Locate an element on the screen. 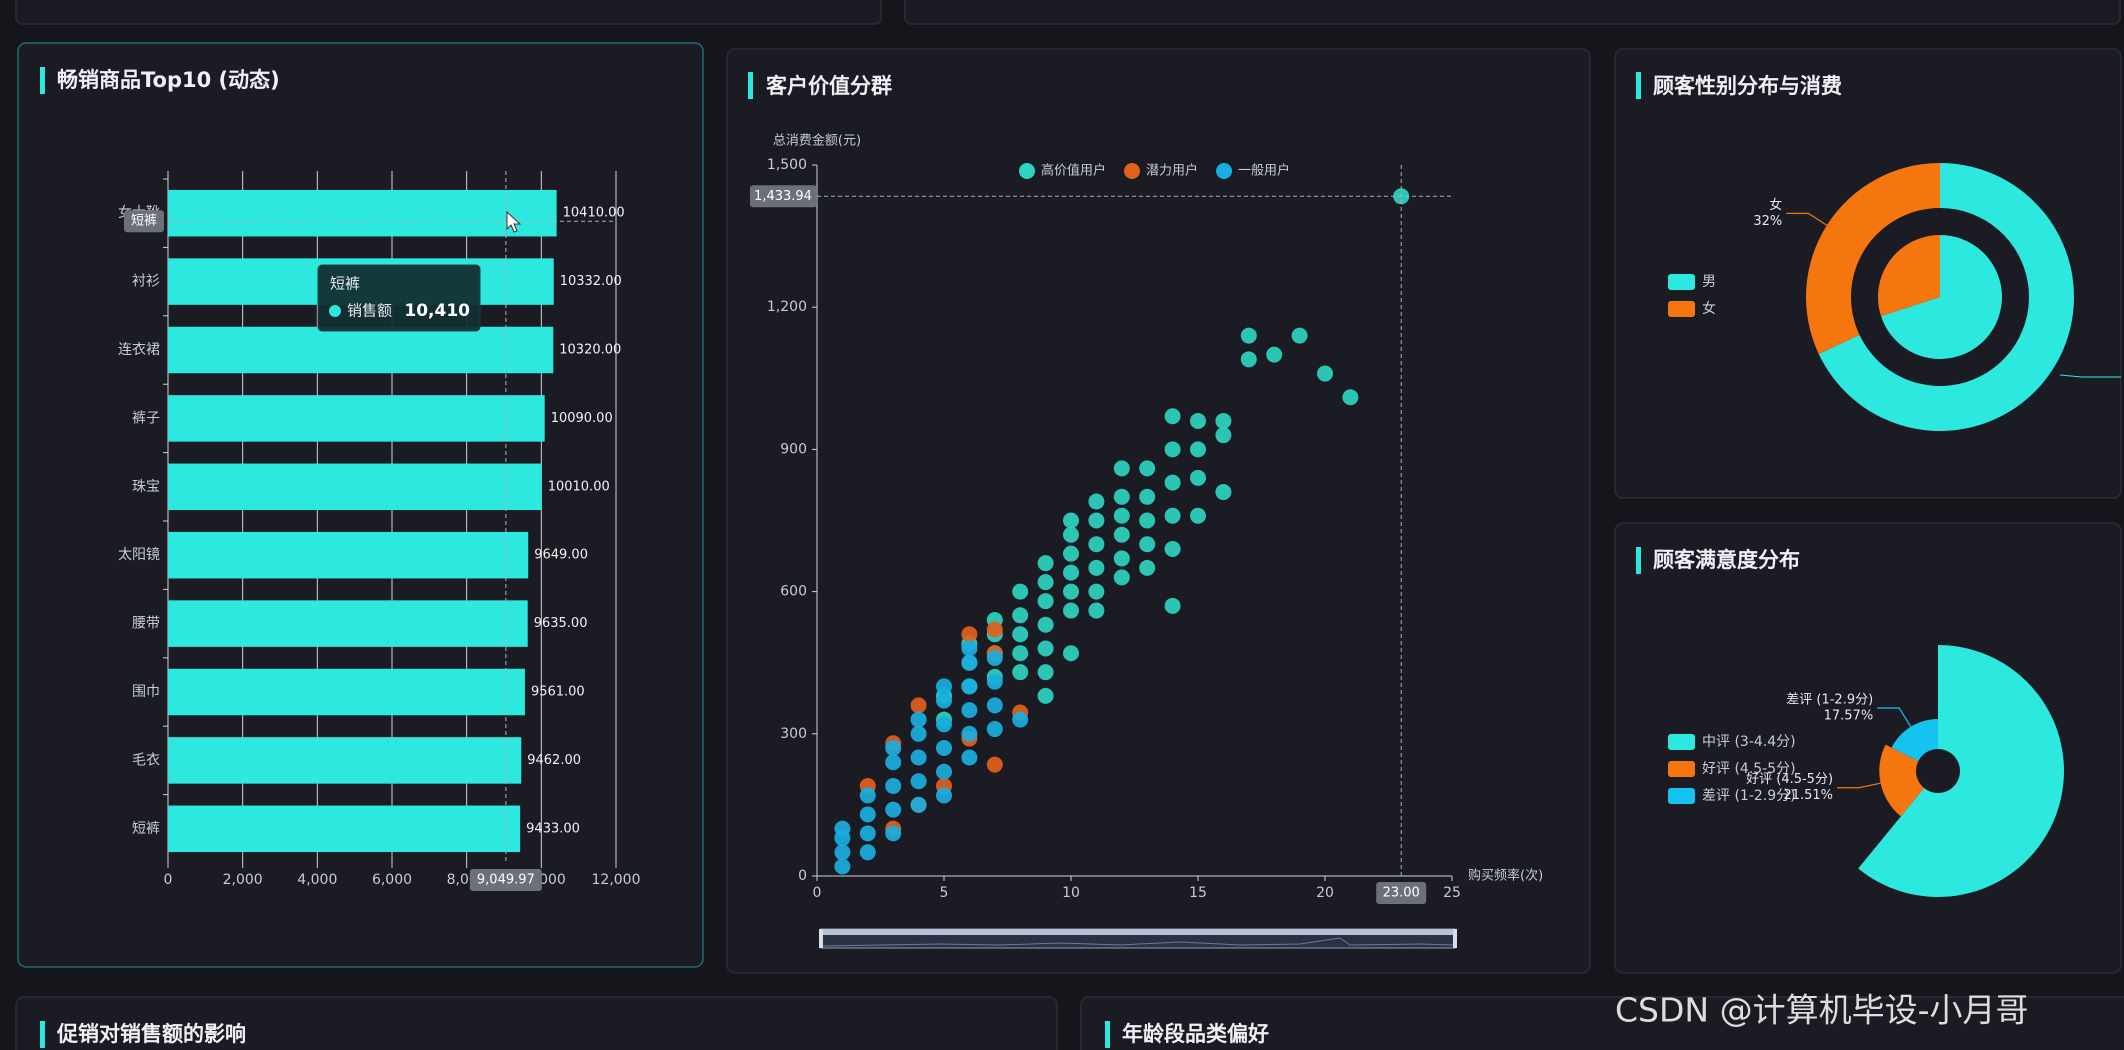 The image size is (2124, 1050). data-label: 9433.00 is located at coordinates (553, 828).